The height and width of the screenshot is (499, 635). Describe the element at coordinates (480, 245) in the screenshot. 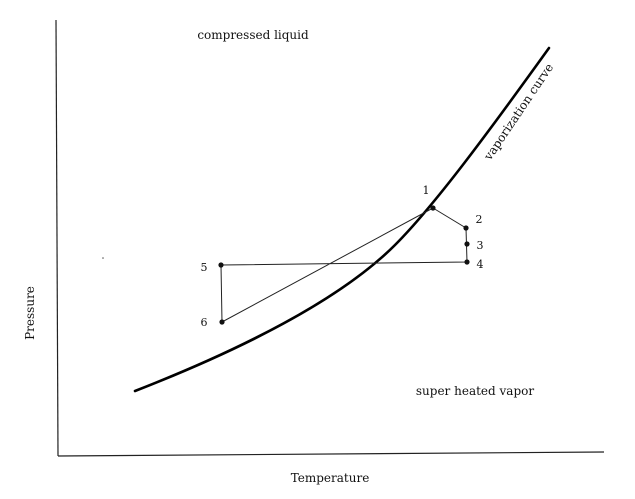

I see `point-label-3: 3` at that location.